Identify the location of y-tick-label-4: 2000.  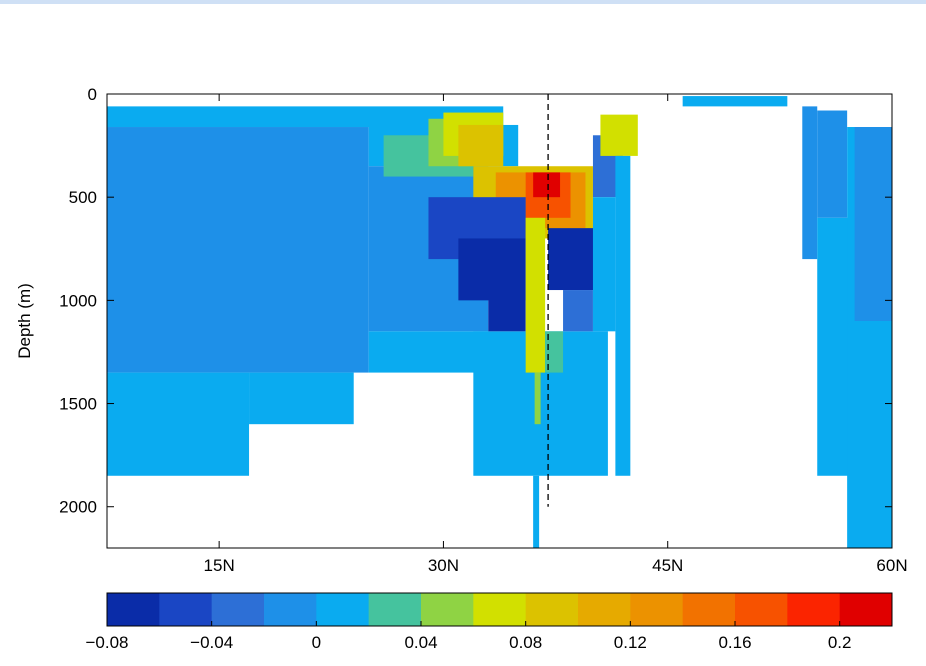
(78, 507).